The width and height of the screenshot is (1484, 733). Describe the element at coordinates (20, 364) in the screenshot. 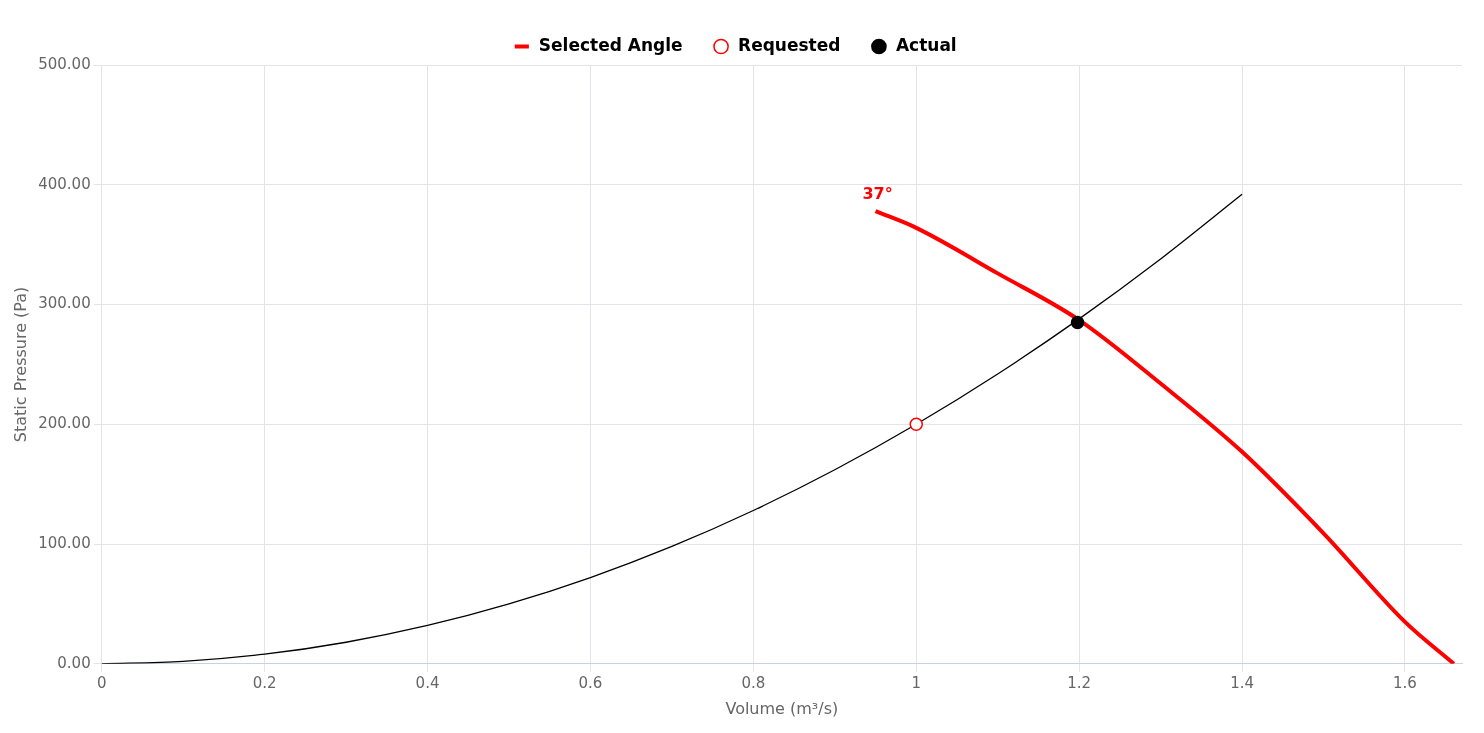

I see `y-axis-title: Static Pressure (Pa)` at that location.